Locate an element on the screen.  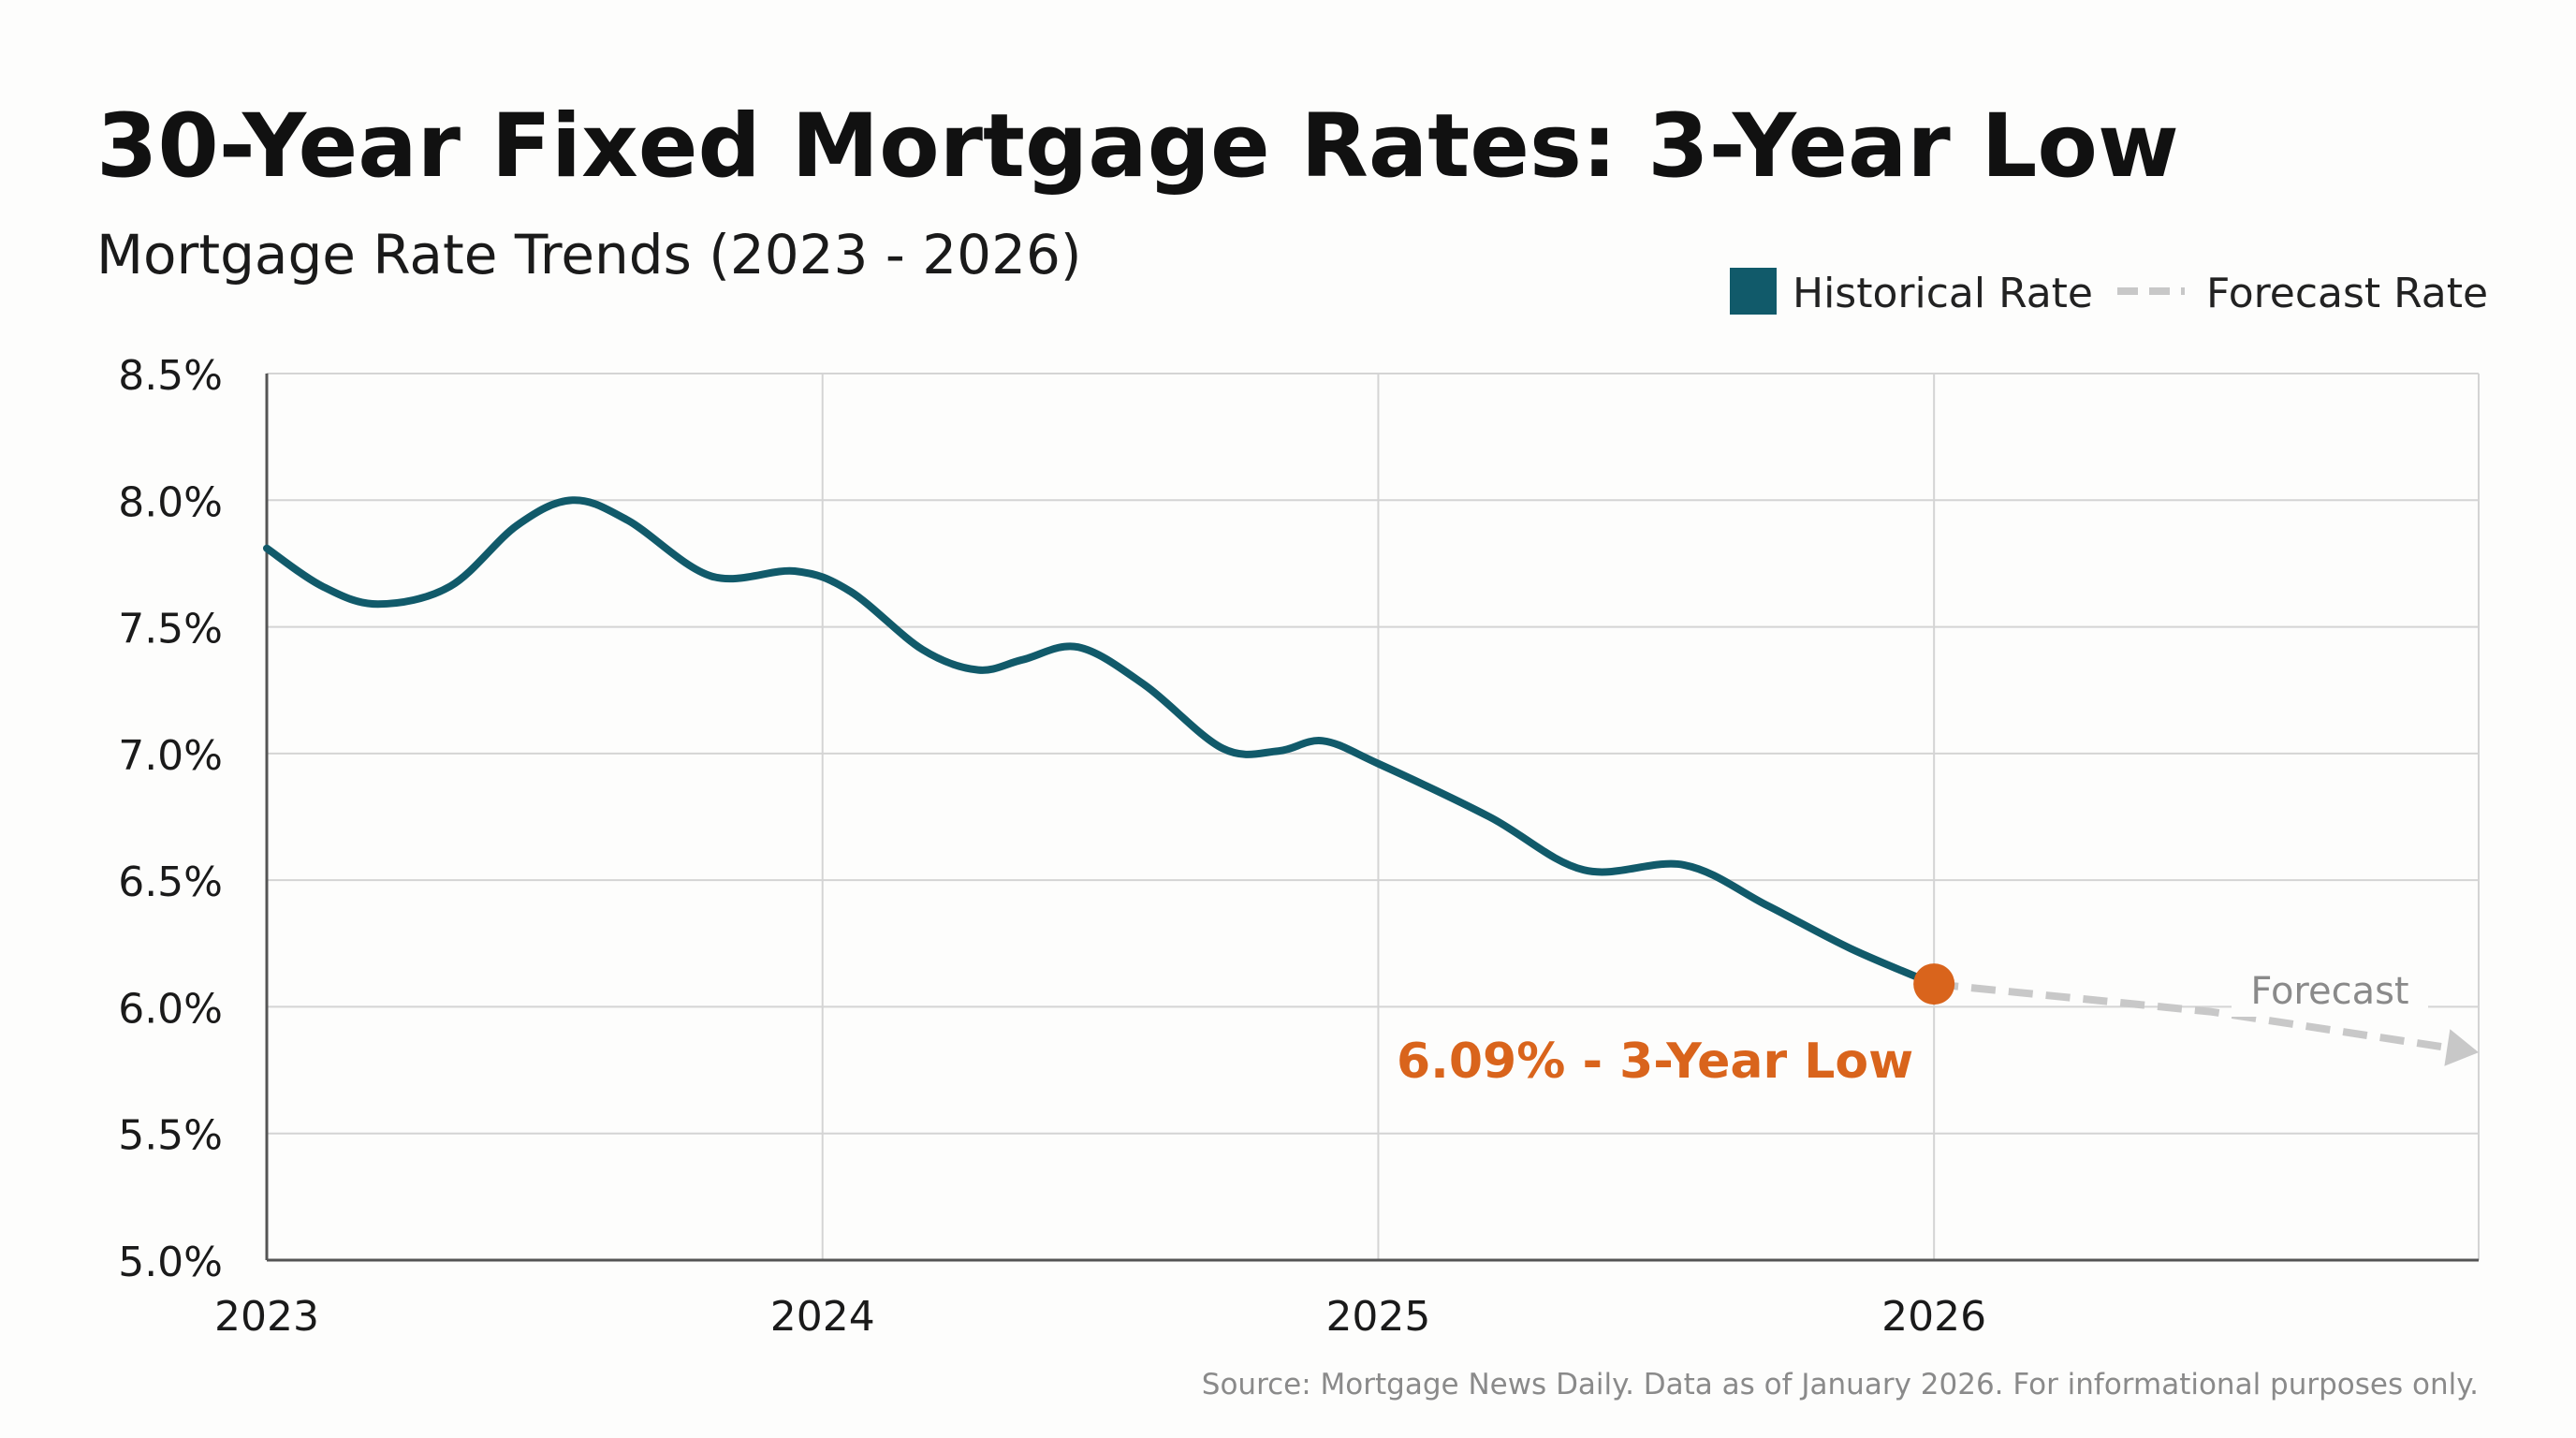
forecast-arrowhead is located at coordinates (2461, 1047).